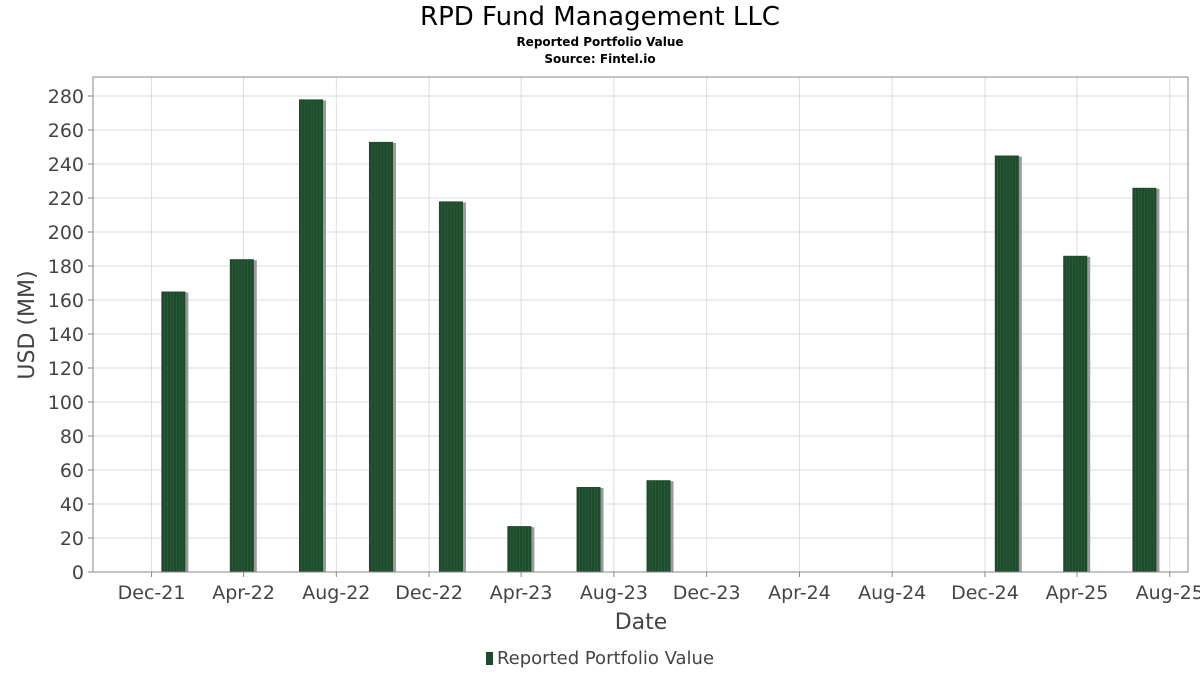 Image resolution: width=1200 pixels, height=675 pixels. What do you see at coordinates (72, 505) in the screenshot?
I see `y-tick-label: 40` at bounding box center [72, 505].